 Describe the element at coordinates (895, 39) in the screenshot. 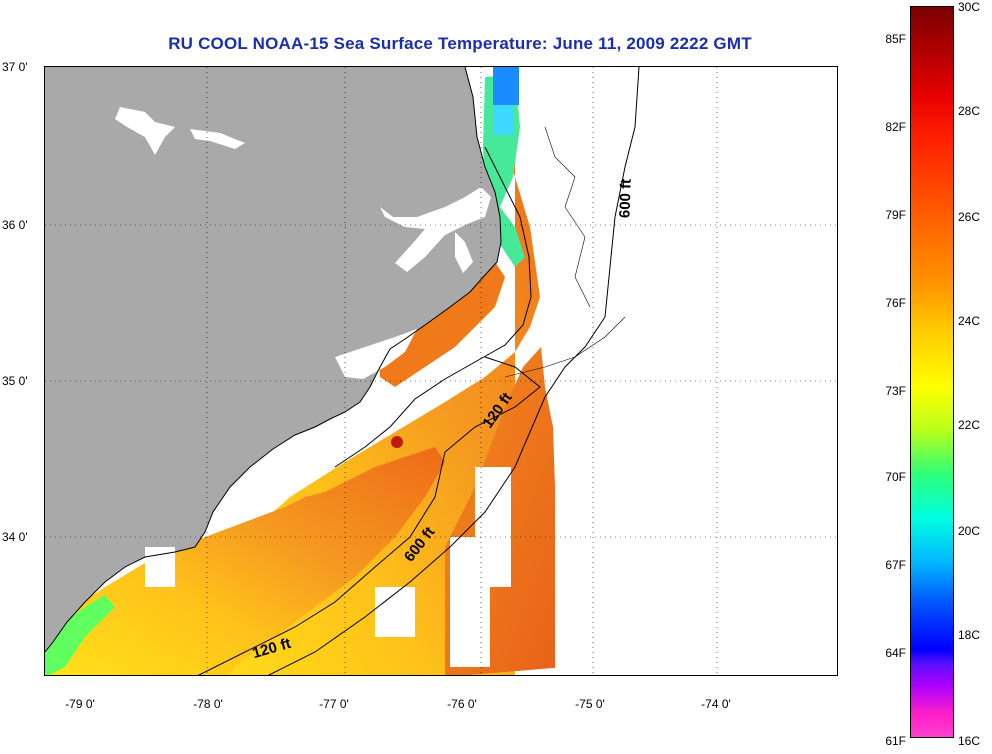

I see `colorbar-f-85: 85F` at that location.